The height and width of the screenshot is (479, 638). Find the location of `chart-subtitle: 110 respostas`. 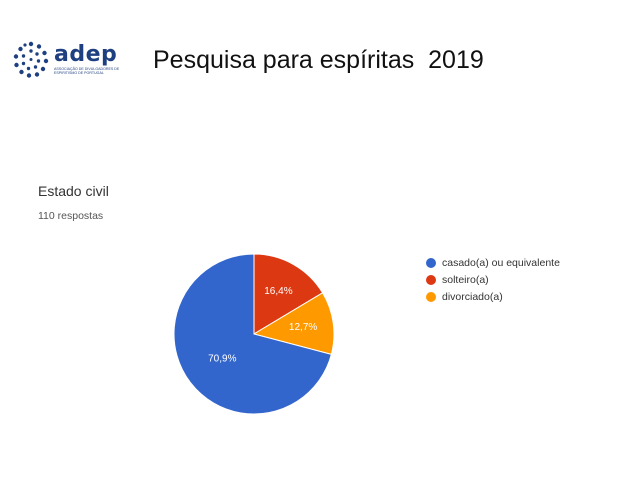

chart-subtitle: 110 respostas is located at coordinates (71, 216).